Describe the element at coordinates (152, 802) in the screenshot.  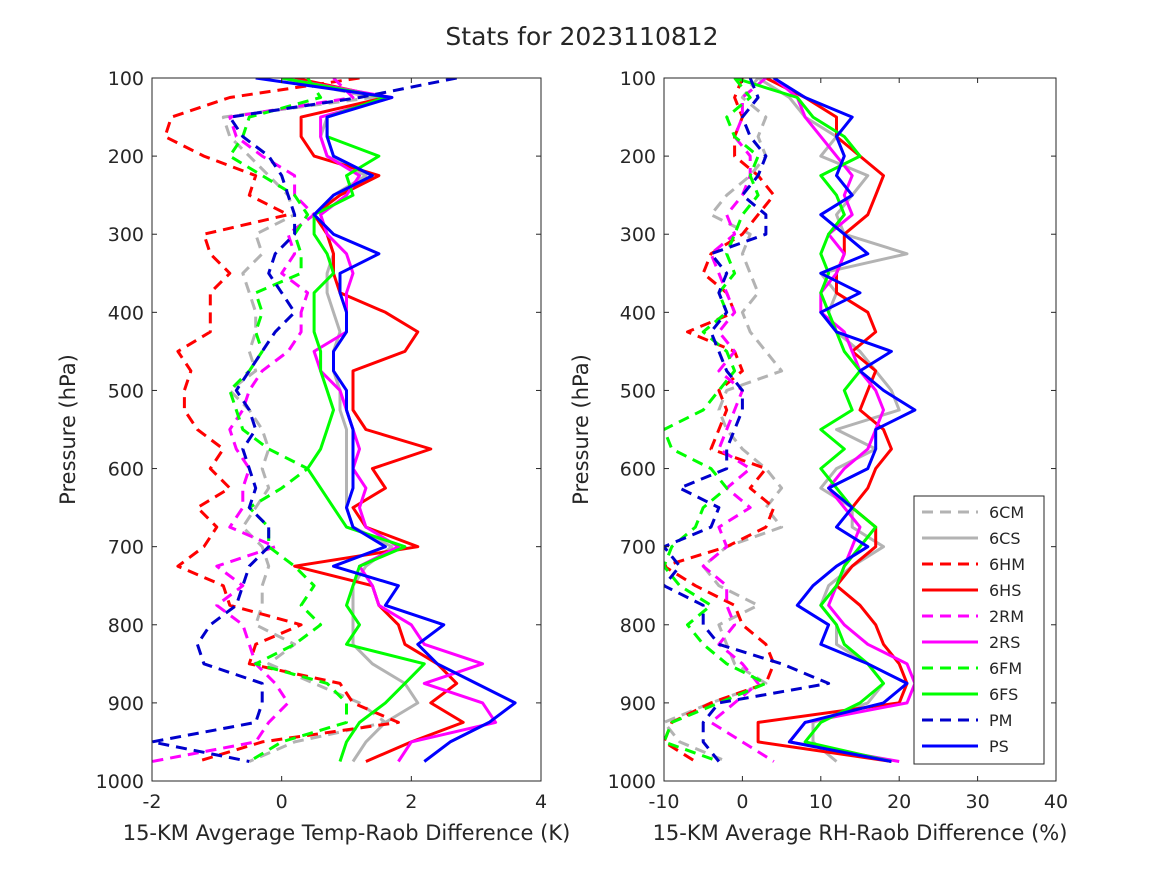
I see `x-tick-label: -2` at that location.